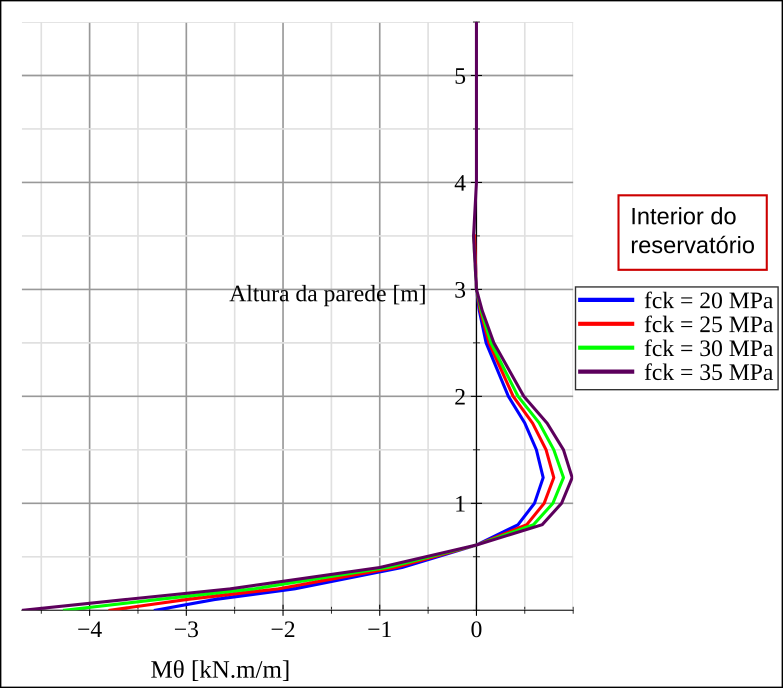  What do you see at coordinates (460, 504) in the screenshot?
I see `y-tick-label: 1` at bounding box center [460, 504].